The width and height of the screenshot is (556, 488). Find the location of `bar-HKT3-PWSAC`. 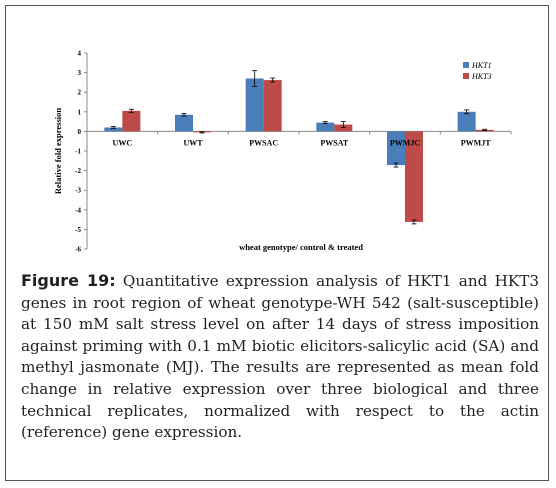

bar-HKT3-PWSAC is located at coordinates (272, 106).